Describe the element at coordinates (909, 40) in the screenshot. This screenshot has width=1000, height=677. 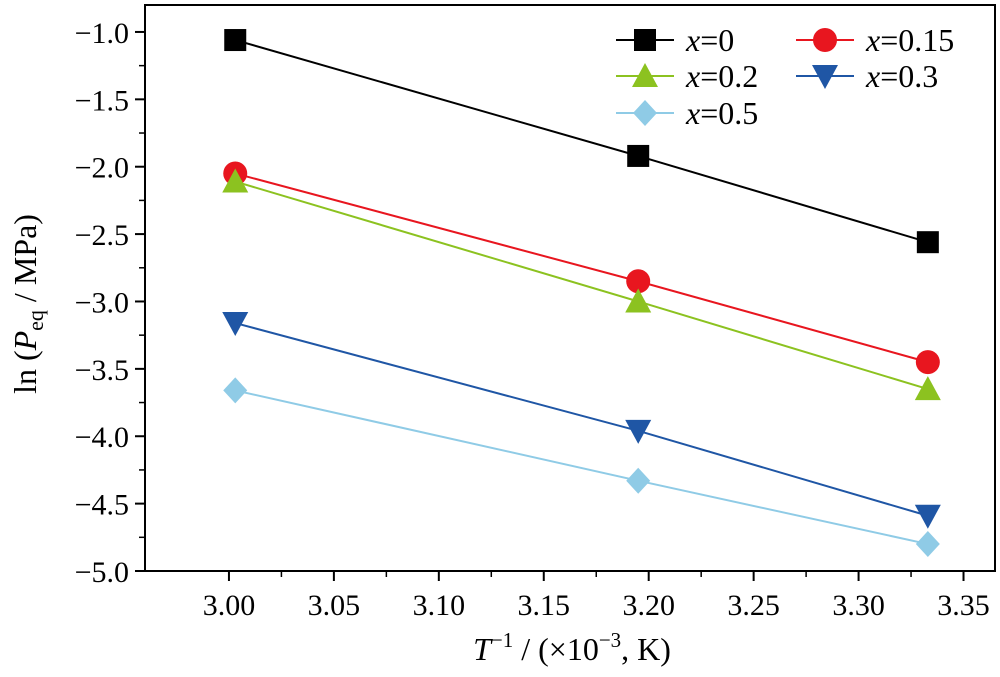
I see `legend-label: x=0.15` at that location.